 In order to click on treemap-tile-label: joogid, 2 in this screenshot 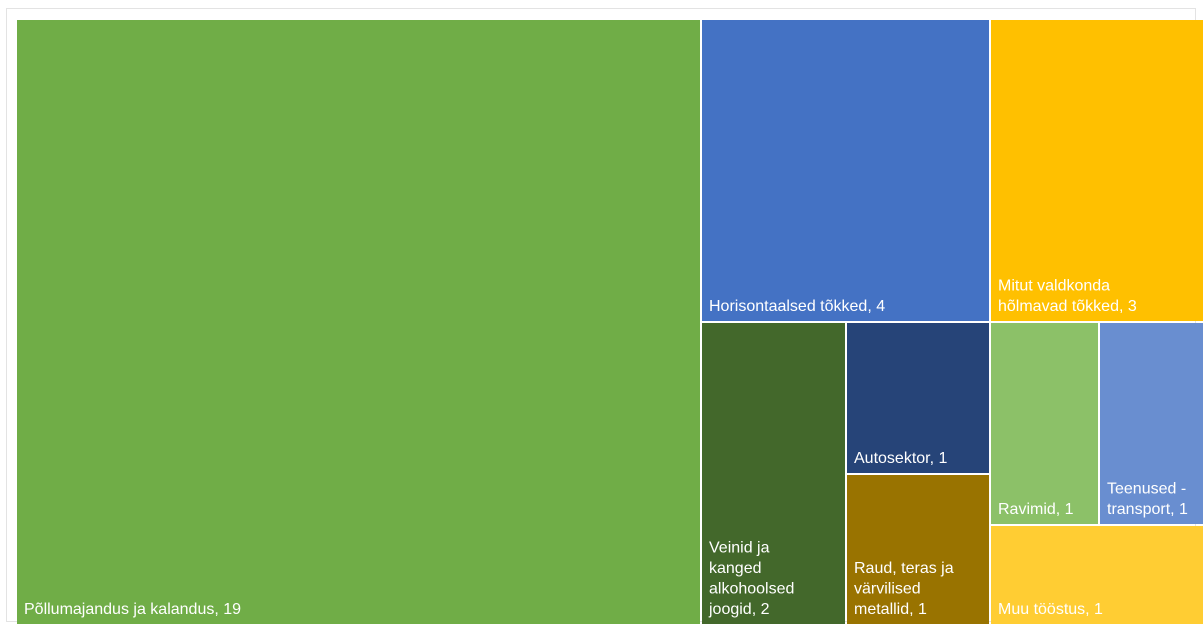, I will do `click(739, 609)`.